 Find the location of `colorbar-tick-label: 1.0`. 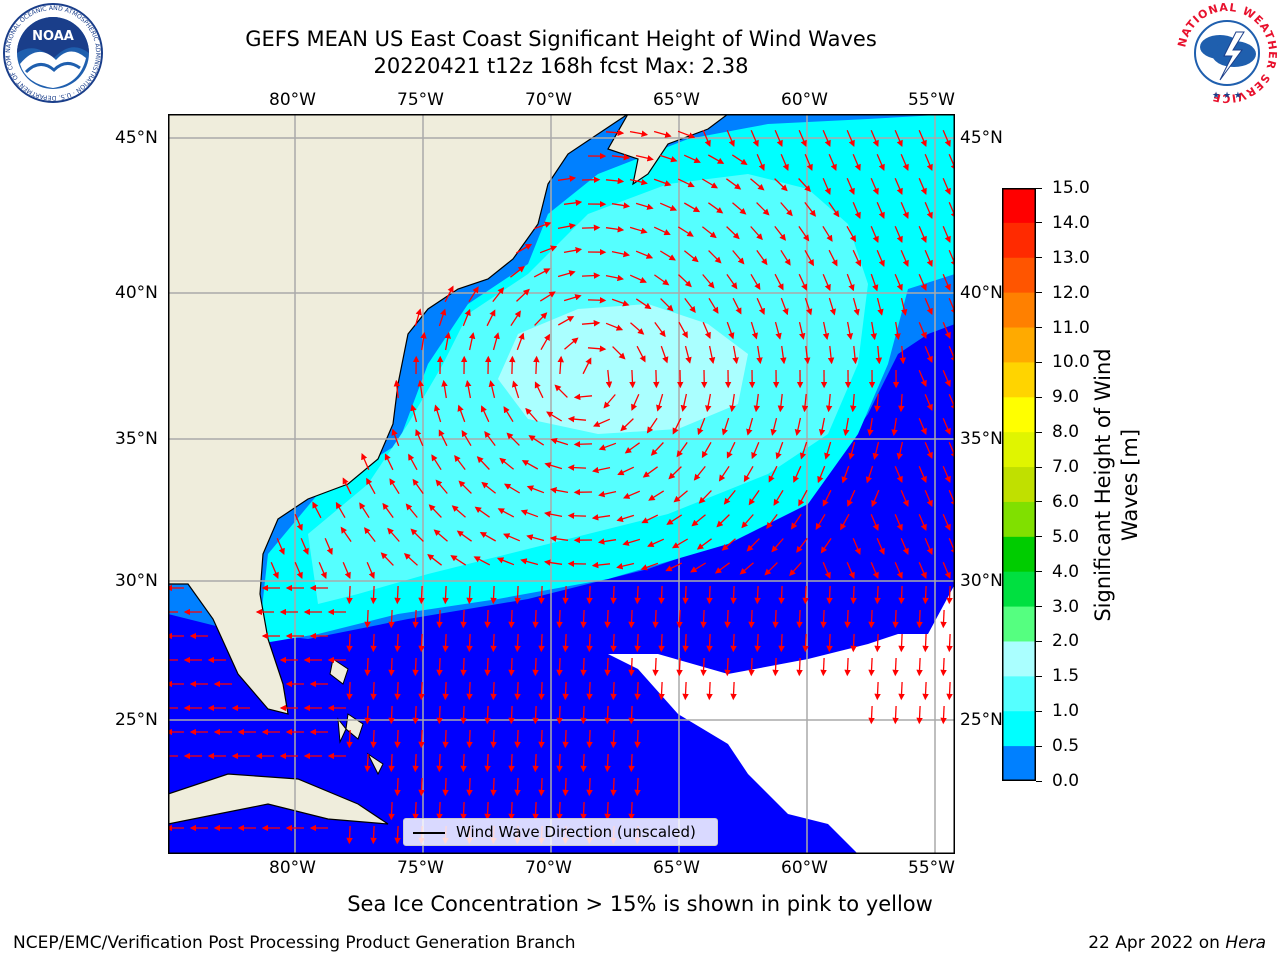

colorbar-tick-label: 1.0 is located at coordinates (1066, 711).